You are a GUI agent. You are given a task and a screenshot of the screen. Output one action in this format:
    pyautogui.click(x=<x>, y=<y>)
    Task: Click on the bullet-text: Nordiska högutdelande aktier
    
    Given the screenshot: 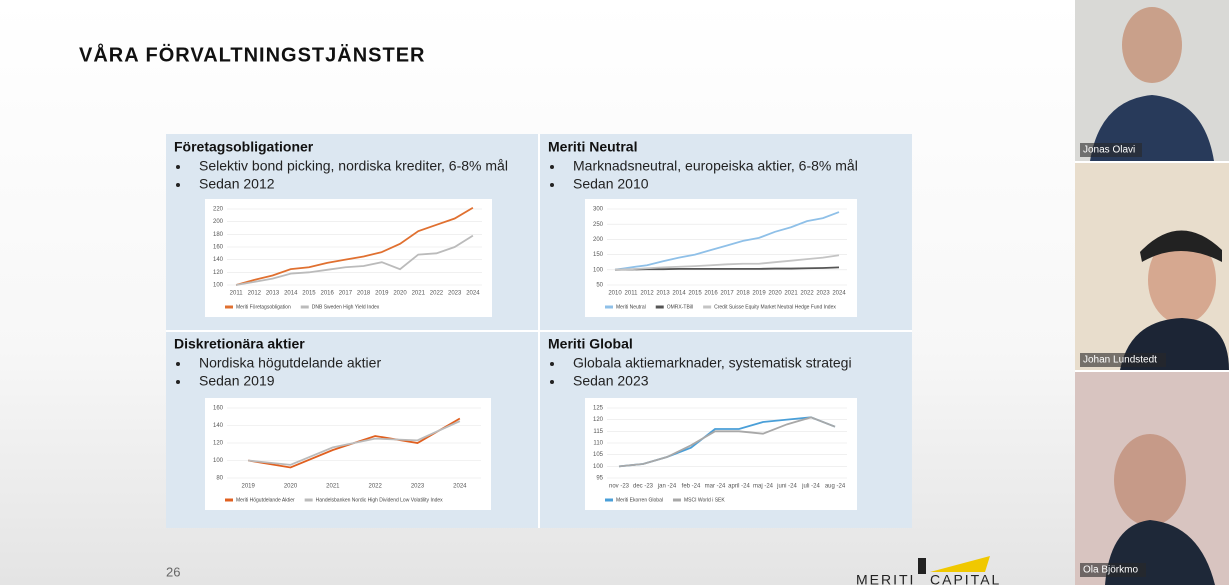 What is the action you would take?
    pyautogui.click(x=290, y=363)
    